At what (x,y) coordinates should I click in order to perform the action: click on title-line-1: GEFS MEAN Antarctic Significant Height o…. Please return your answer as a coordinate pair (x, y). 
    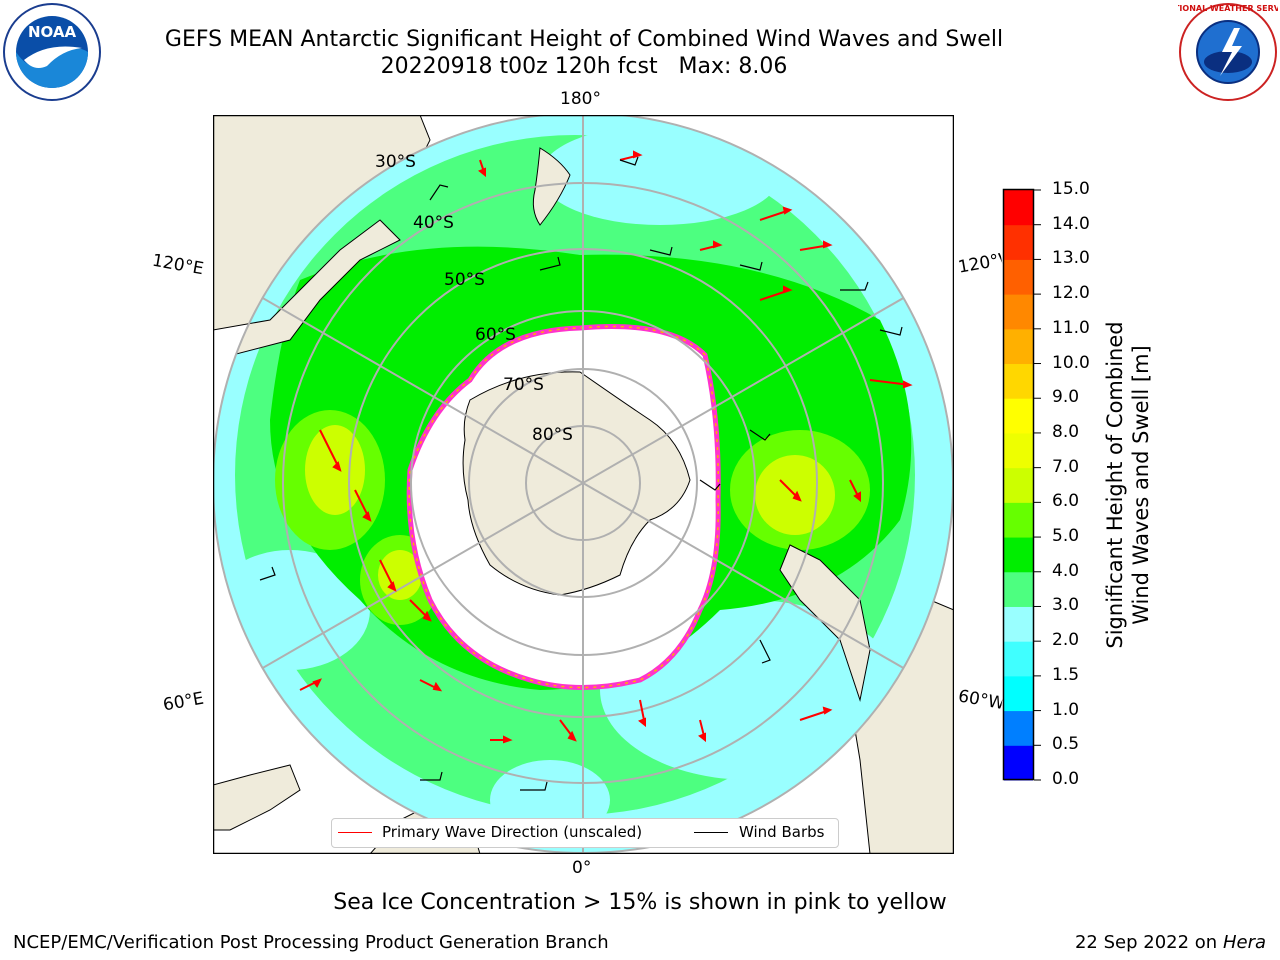
    Looking at the image, I should click on (584, 39).